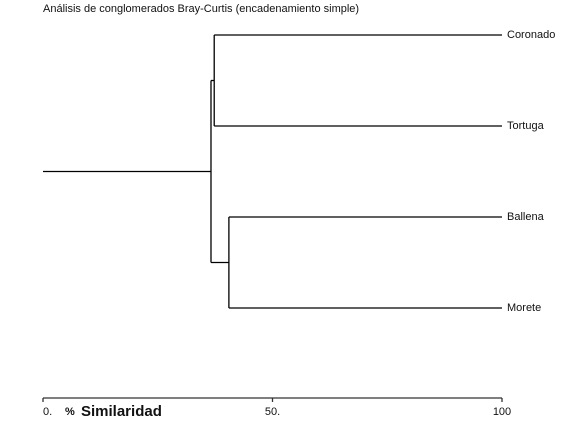 The height and width of the screenshot is (442, 581). I want to click on leaf-label: Coronado, so click(531, 35).